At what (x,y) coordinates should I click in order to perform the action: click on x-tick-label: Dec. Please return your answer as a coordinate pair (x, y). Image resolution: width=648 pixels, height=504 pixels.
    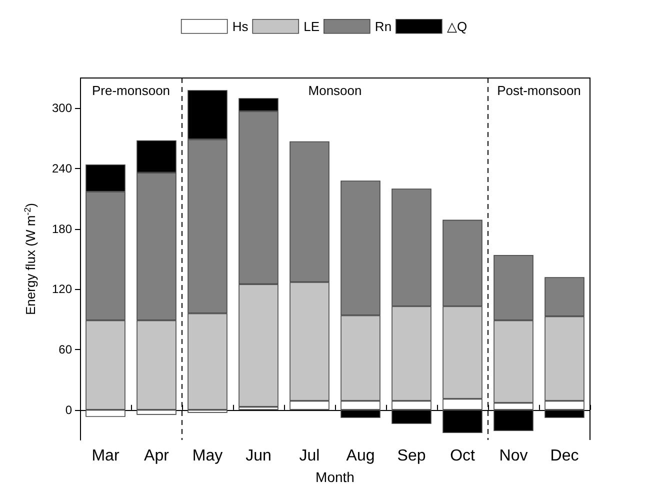
    Looking at the image, I should click on (564, 456).